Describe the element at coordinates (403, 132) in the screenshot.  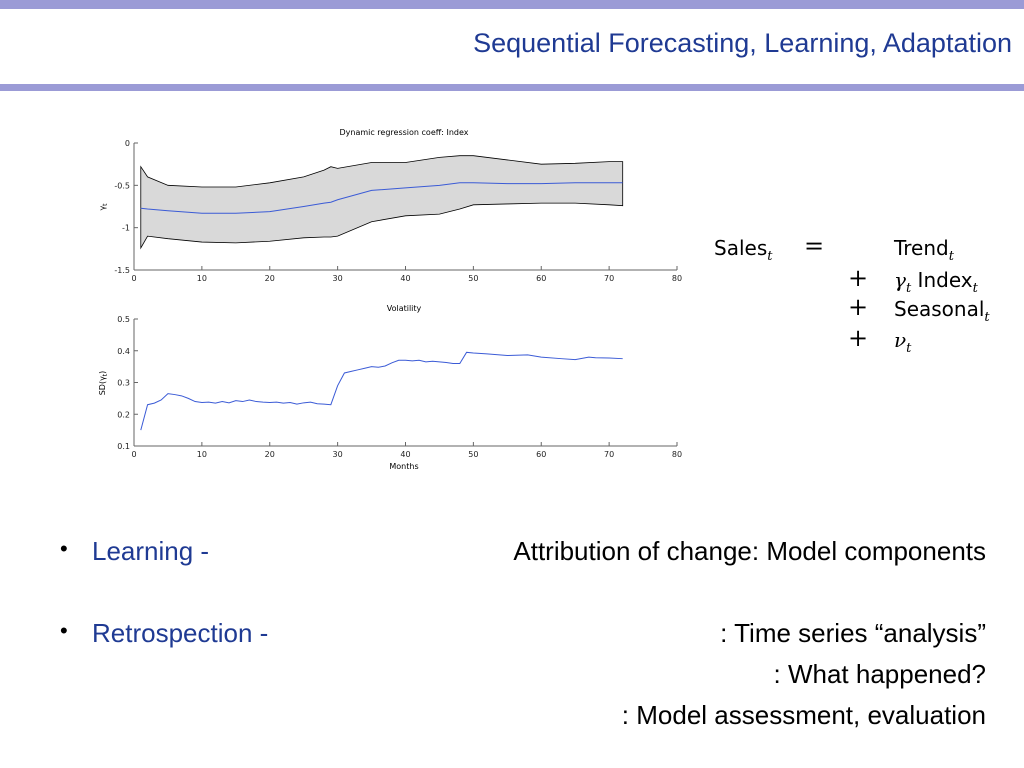
I see `chart-title: Dynamic regression coeff: Index` at that location.